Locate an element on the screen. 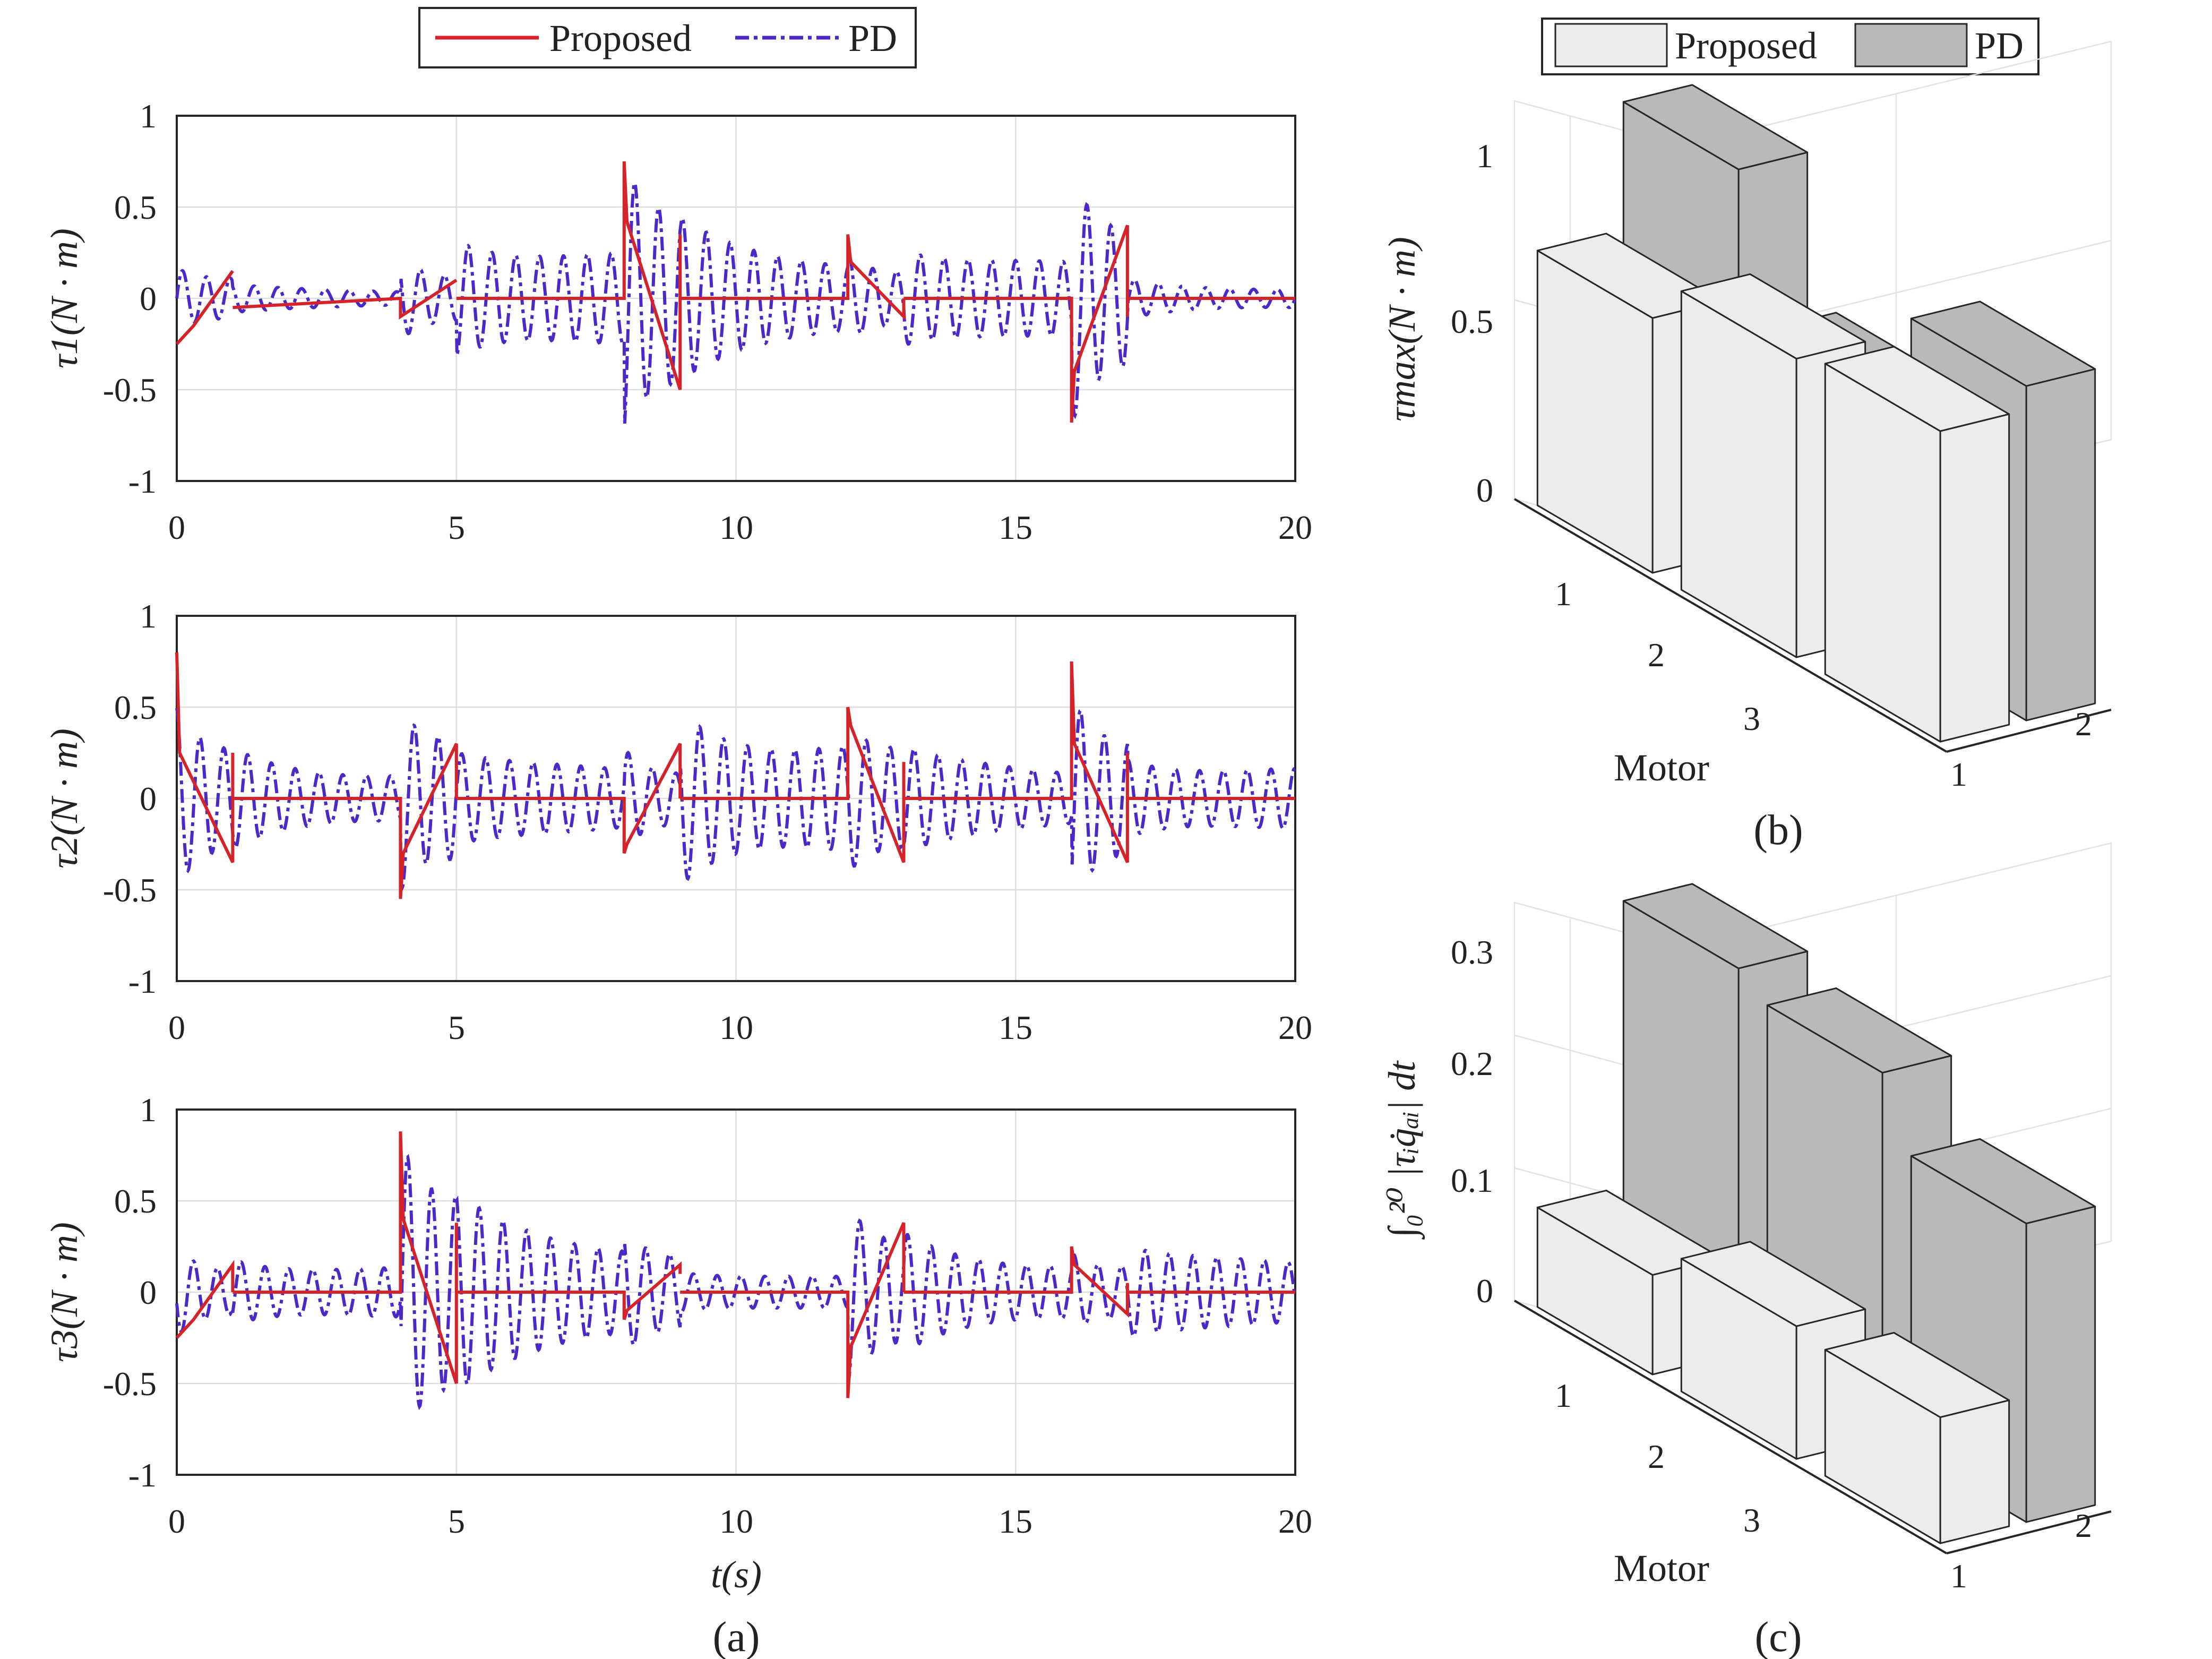  tau1-ytick-1: 1 is located at coordinates (149, 116).